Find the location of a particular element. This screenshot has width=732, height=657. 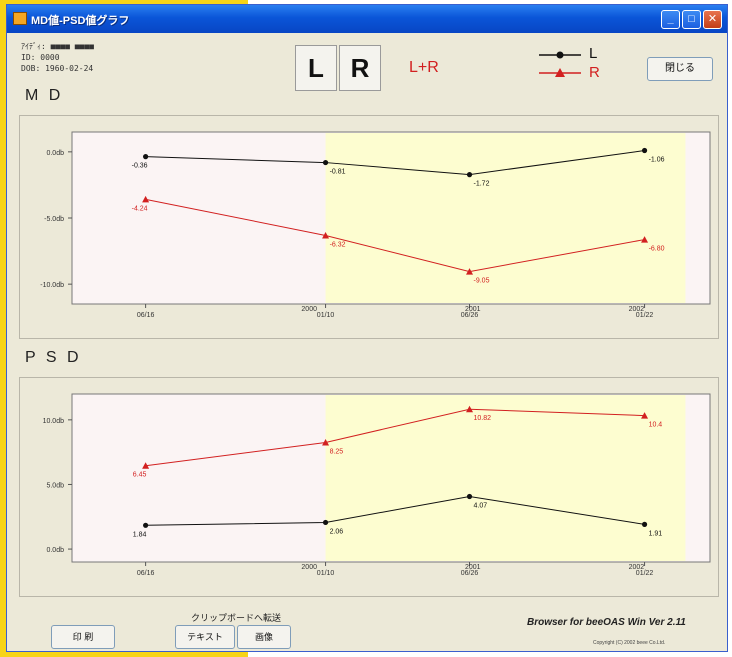

psd-data-label-L: 1.84 is located at coordinates (140, 534).